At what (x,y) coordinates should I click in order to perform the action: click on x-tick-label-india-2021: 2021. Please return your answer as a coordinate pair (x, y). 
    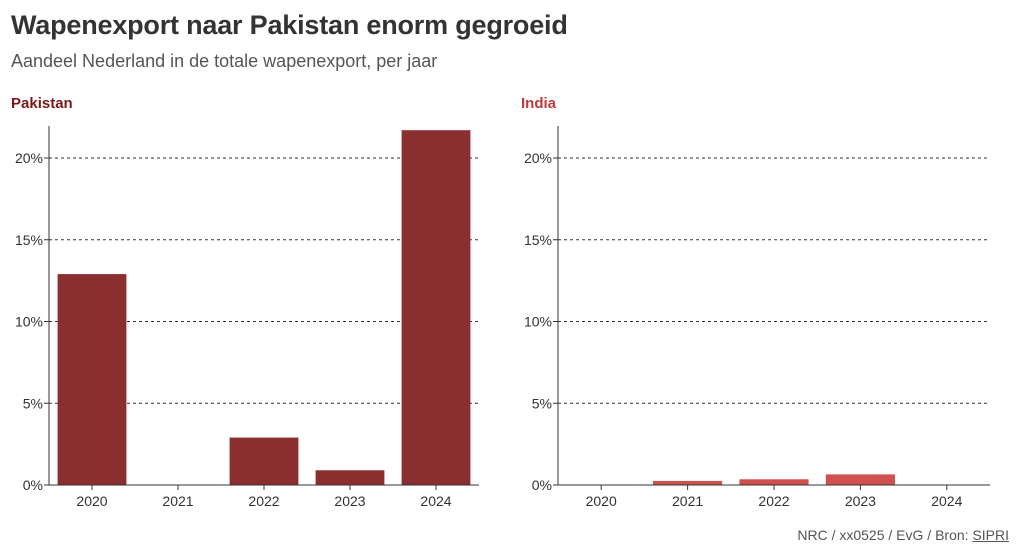
    Looking at the image, I should click on (687, 501).